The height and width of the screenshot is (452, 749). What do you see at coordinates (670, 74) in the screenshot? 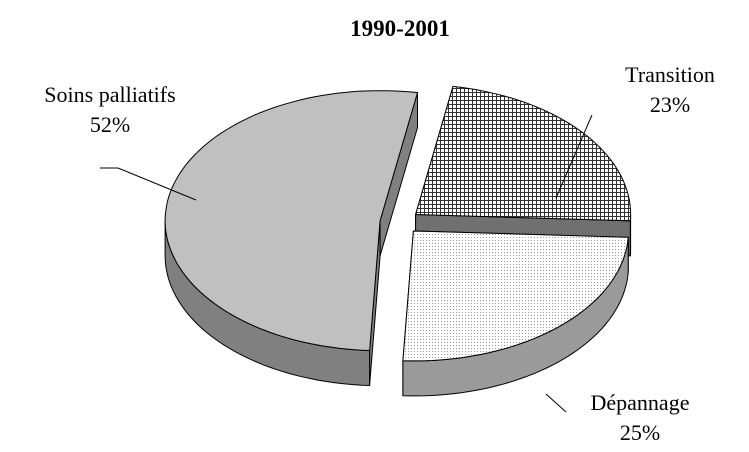
I see `slice-label: Transition` at bounding box center [670, 74].